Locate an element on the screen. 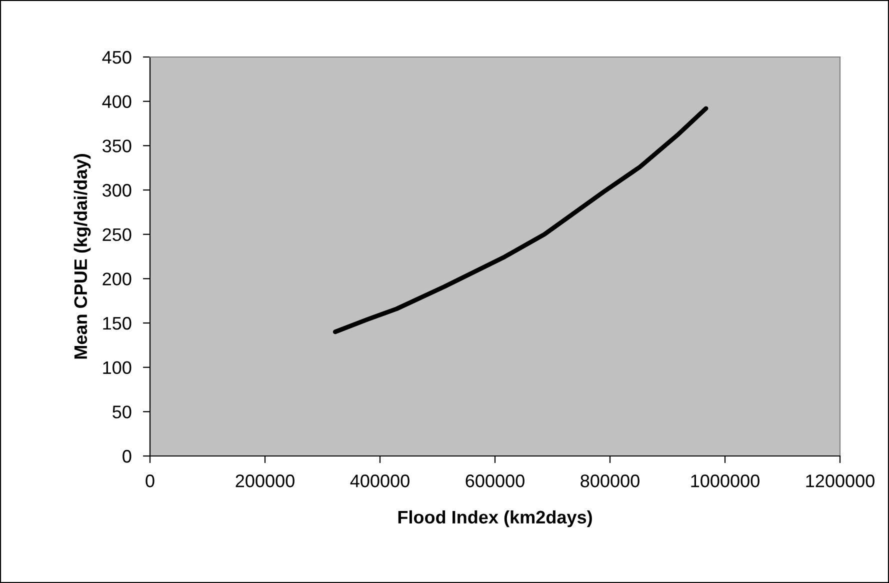 The width and height of the screenshot is (889, 583). y-tick-label: 100 is located at coordinates (117, 367).